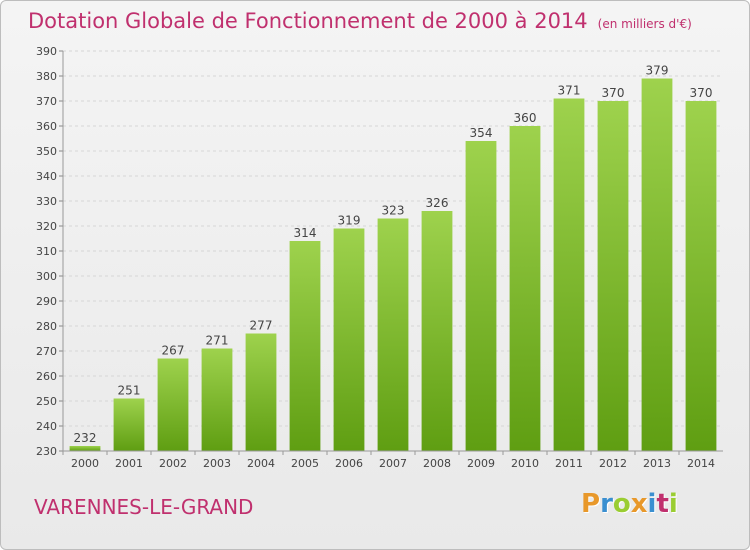 The height and width of the screenshot is (550, 750). What do you see at coordinates (621, 504) in the screenshot?
I see `logo-letter: o` at bounding box center [621, 504].